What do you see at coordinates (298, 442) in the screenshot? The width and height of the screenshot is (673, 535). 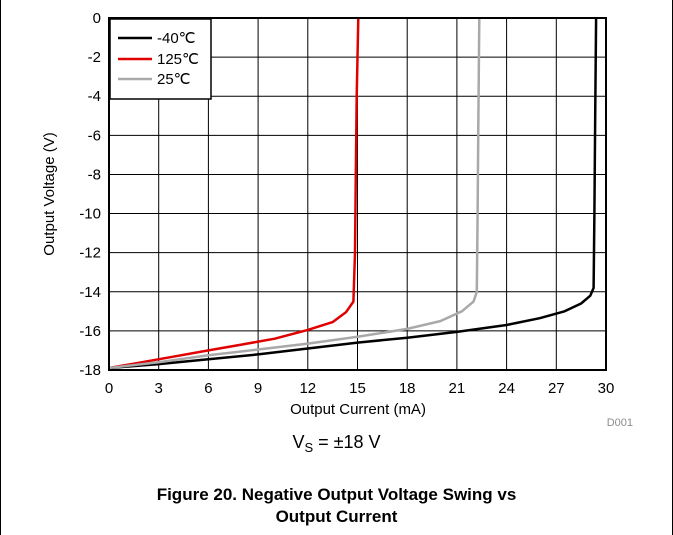 I see `condition-main: V` at bounding box center [298, 442].